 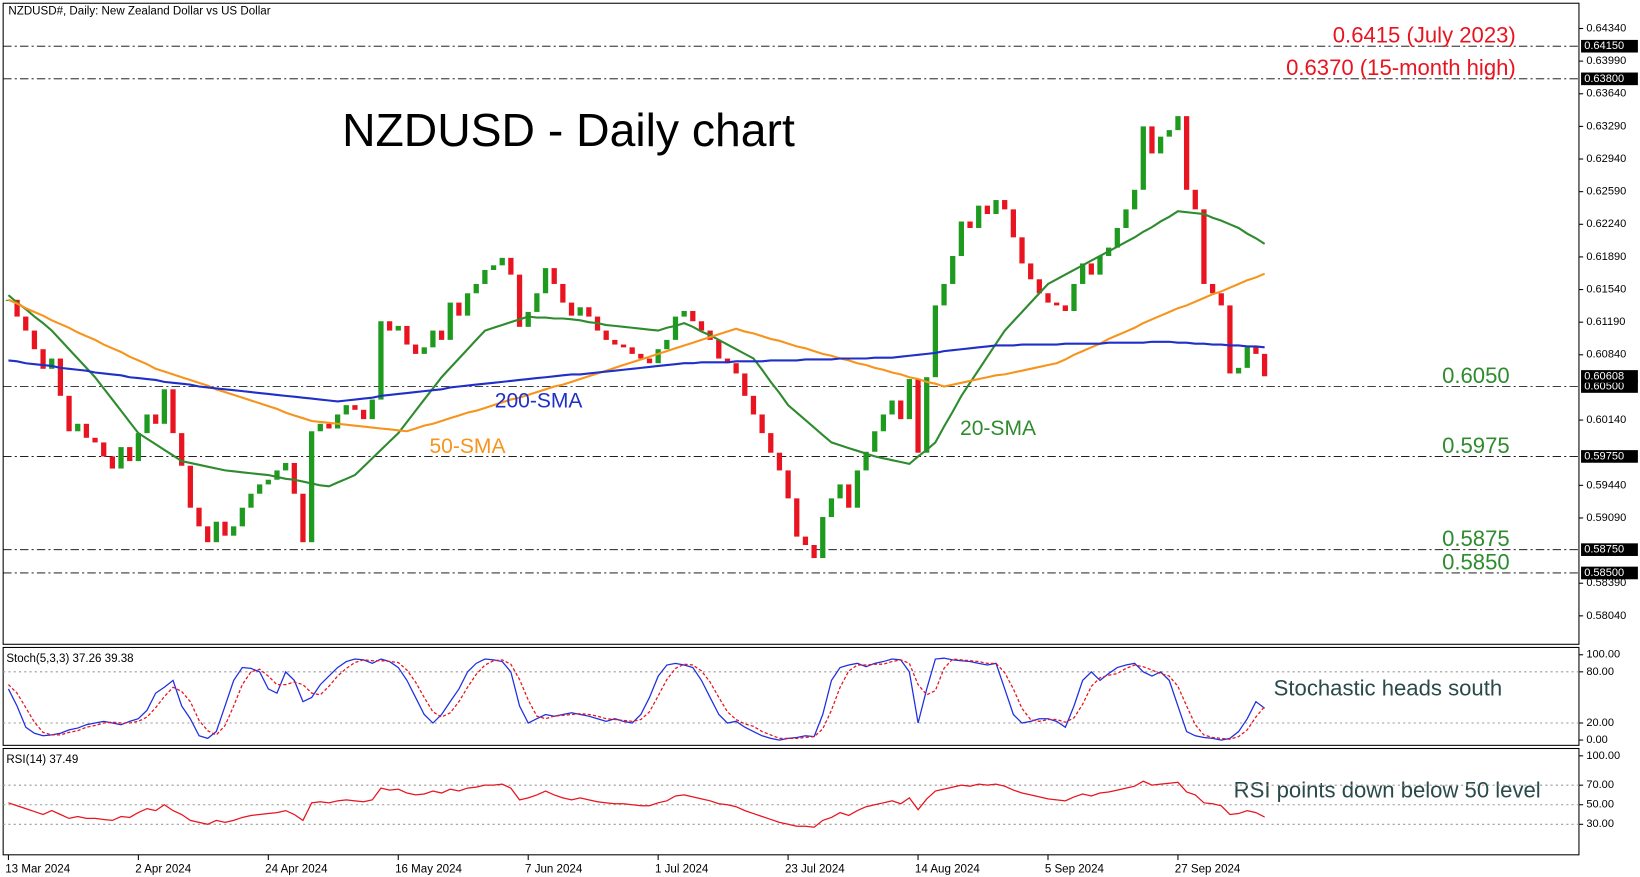 I want to click on y-tick-label: 0.59090, so click(x=1606, y=518).